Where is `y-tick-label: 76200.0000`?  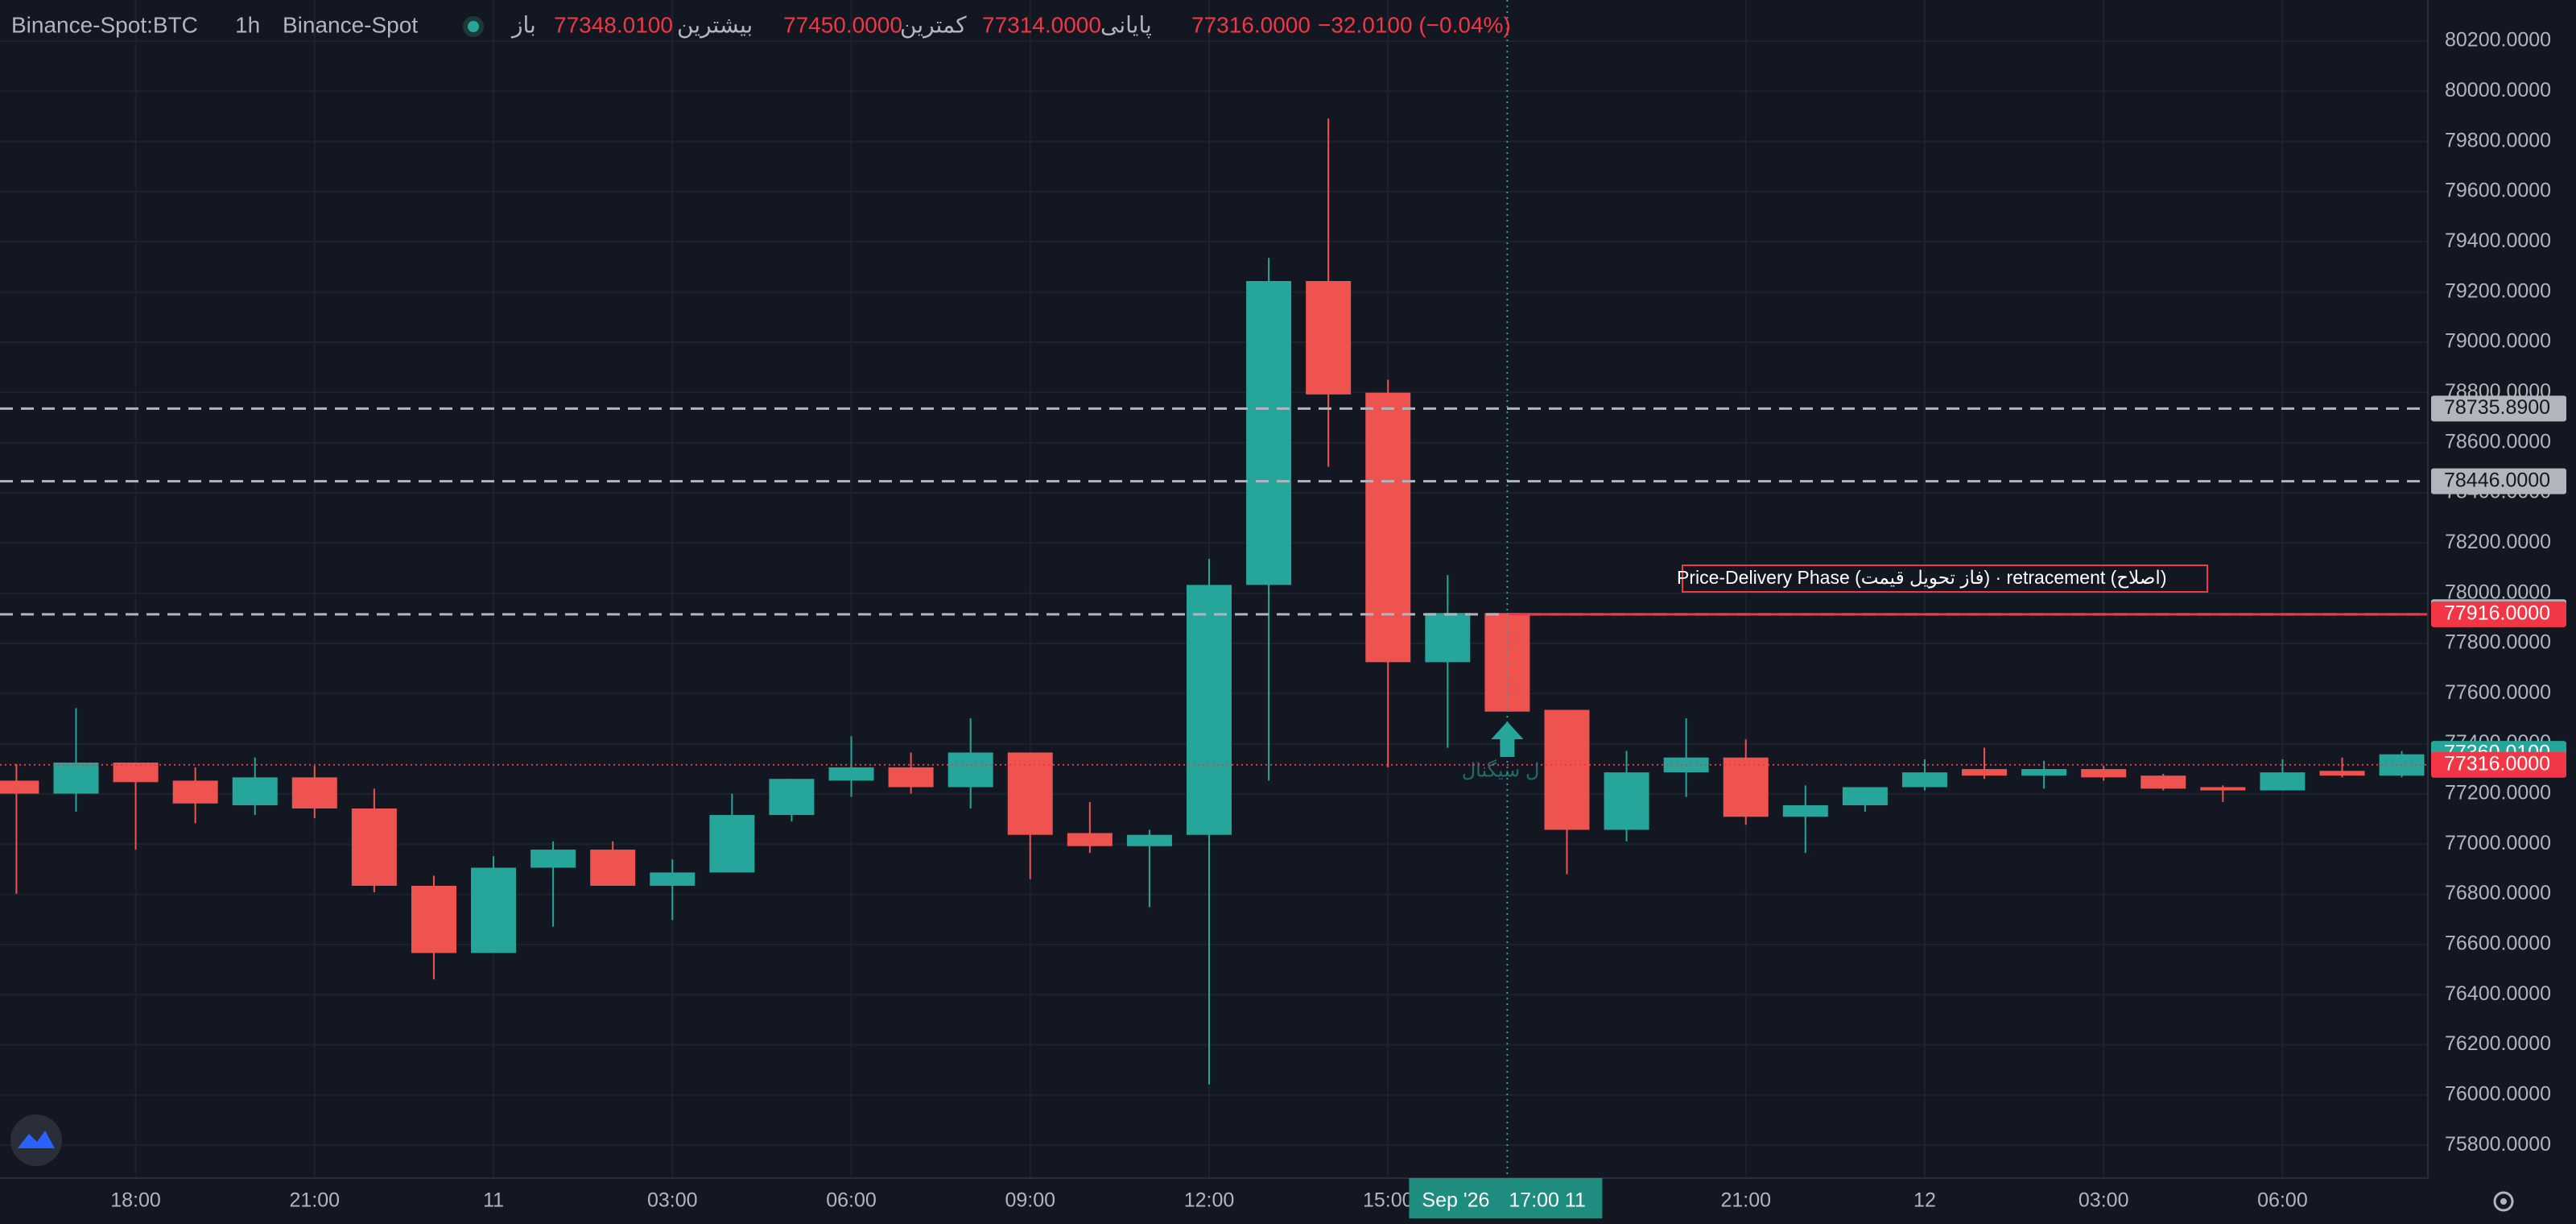
y-tick-label: 76200.0000 is located at coordinates (2498, 1043).